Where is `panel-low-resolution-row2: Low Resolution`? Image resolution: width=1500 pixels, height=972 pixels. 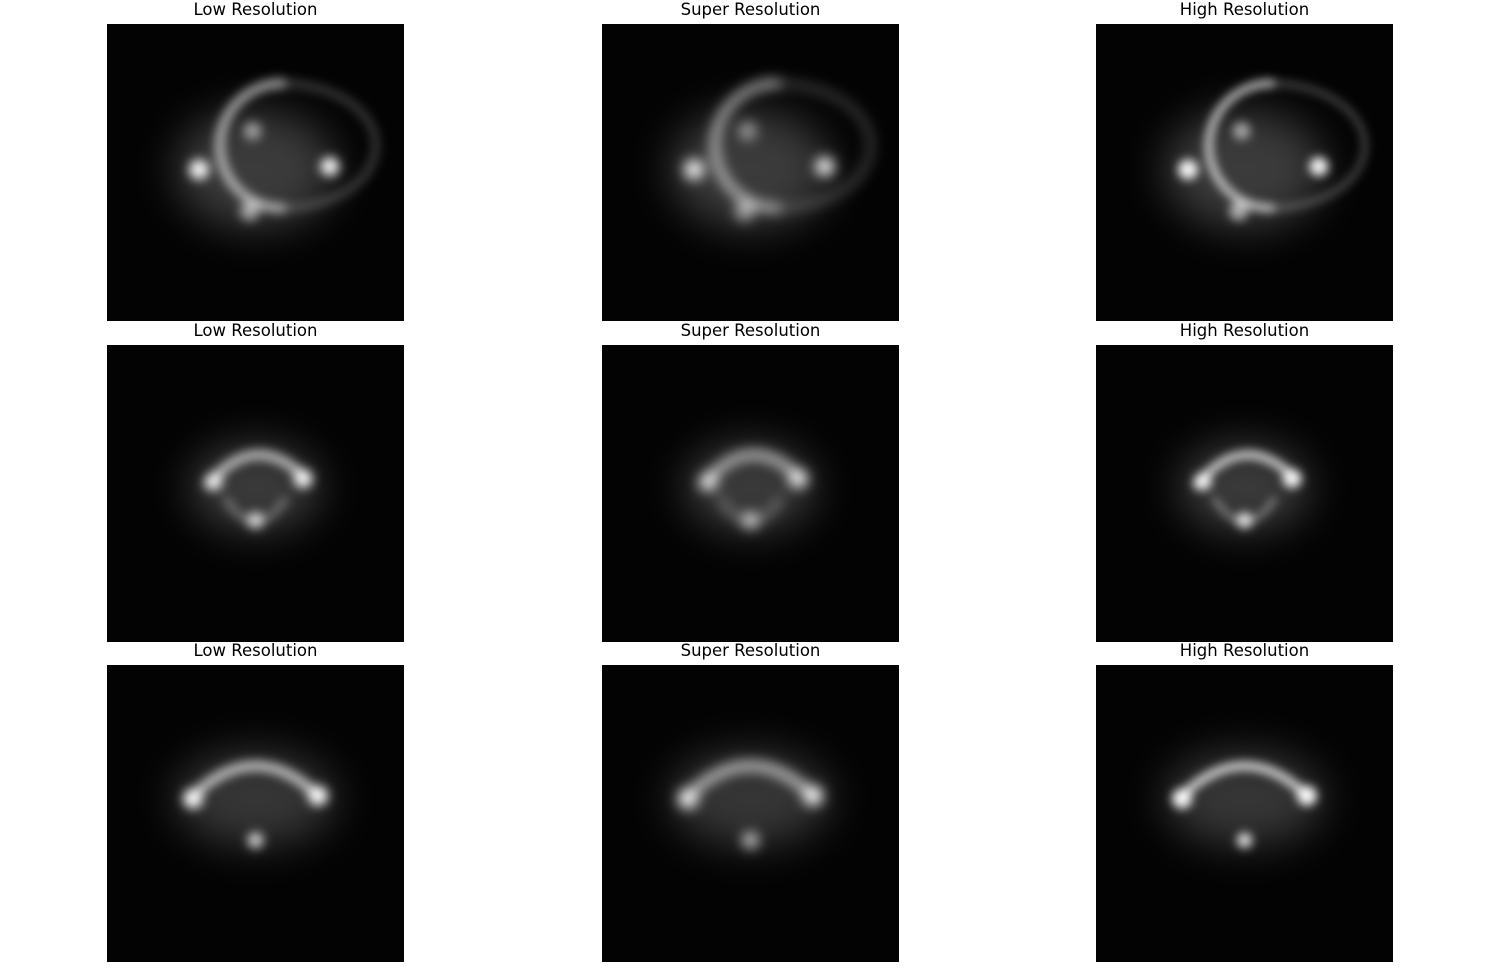
panel-low-resolution-row2: Low Resolution is located at coordinates (255, 481).